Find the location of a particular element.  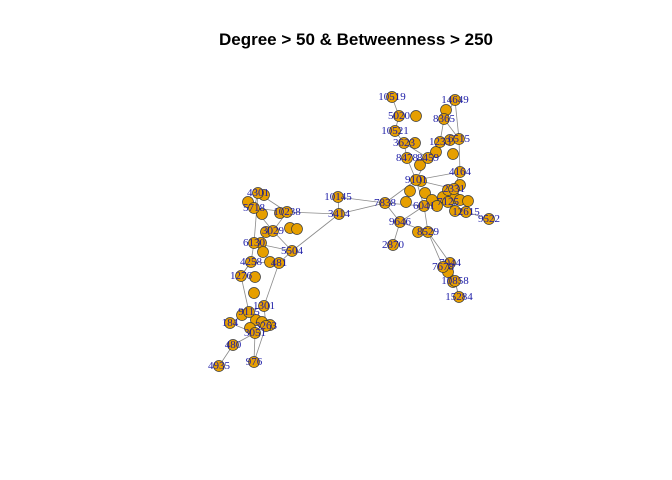

graph-node-1301: 1301 is located at coordinates (264, 306).